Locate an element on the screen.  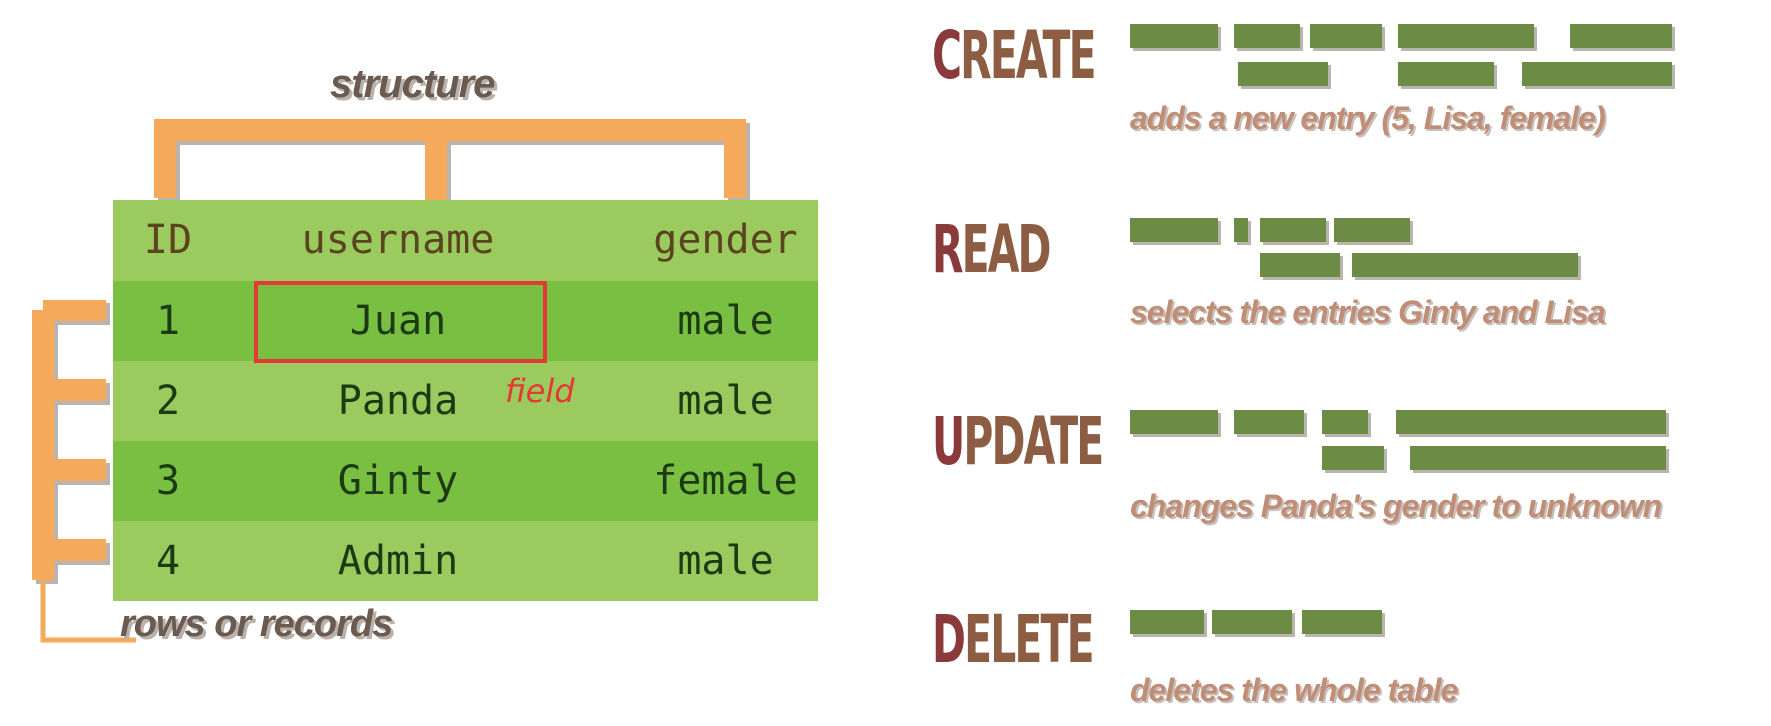
op-create-word: CREATE is located at coordinates (1014, 56).